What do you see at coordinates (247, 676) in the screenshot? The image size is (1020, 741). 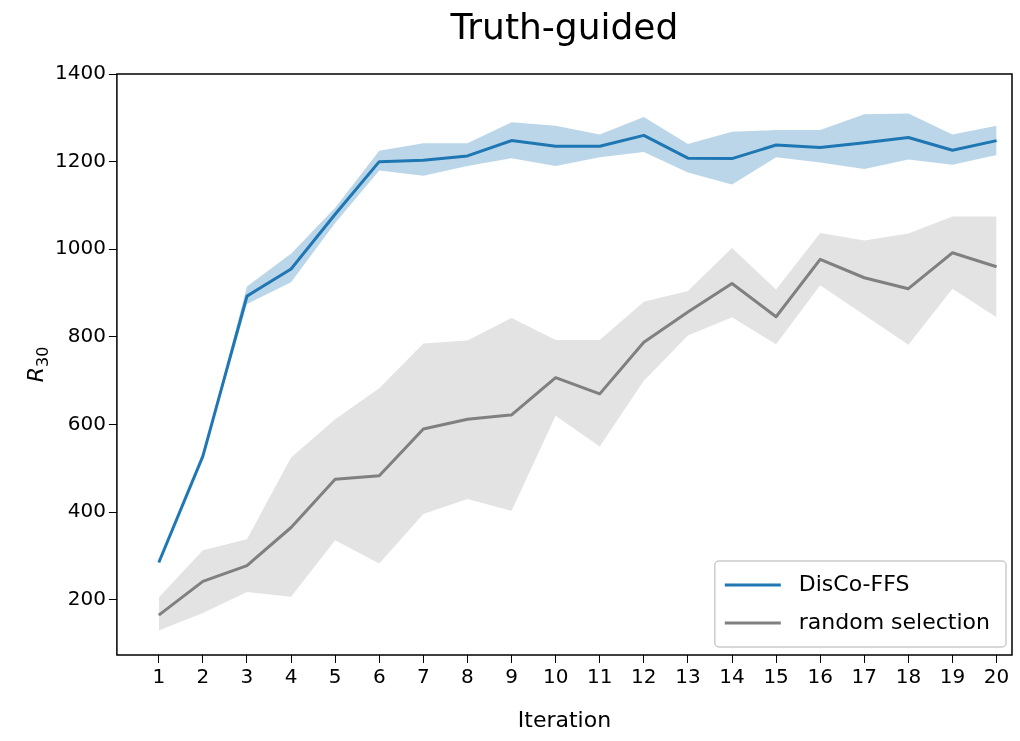 I see `x-tick-label: 3` at bounding box center [247, 676].